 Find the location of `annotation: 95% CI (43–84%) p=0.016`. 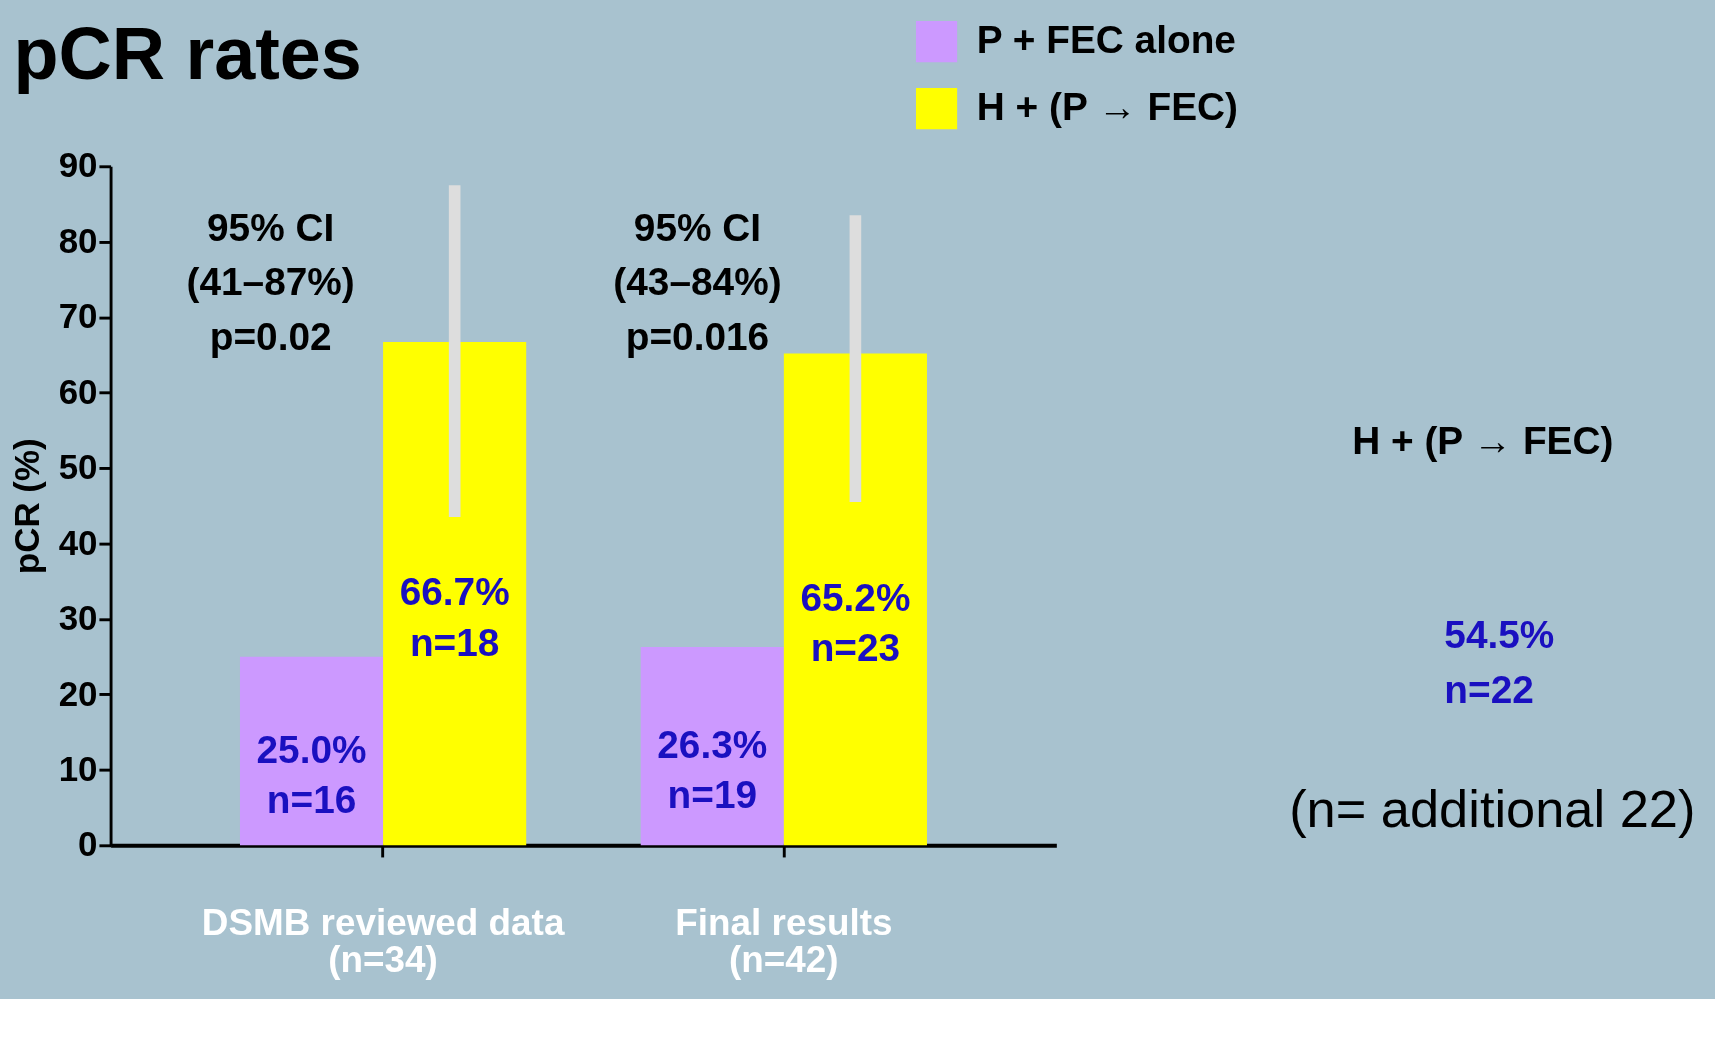

annotation: 95% CI (43–84%) p=0.016 is located at coordinates (697, 281).